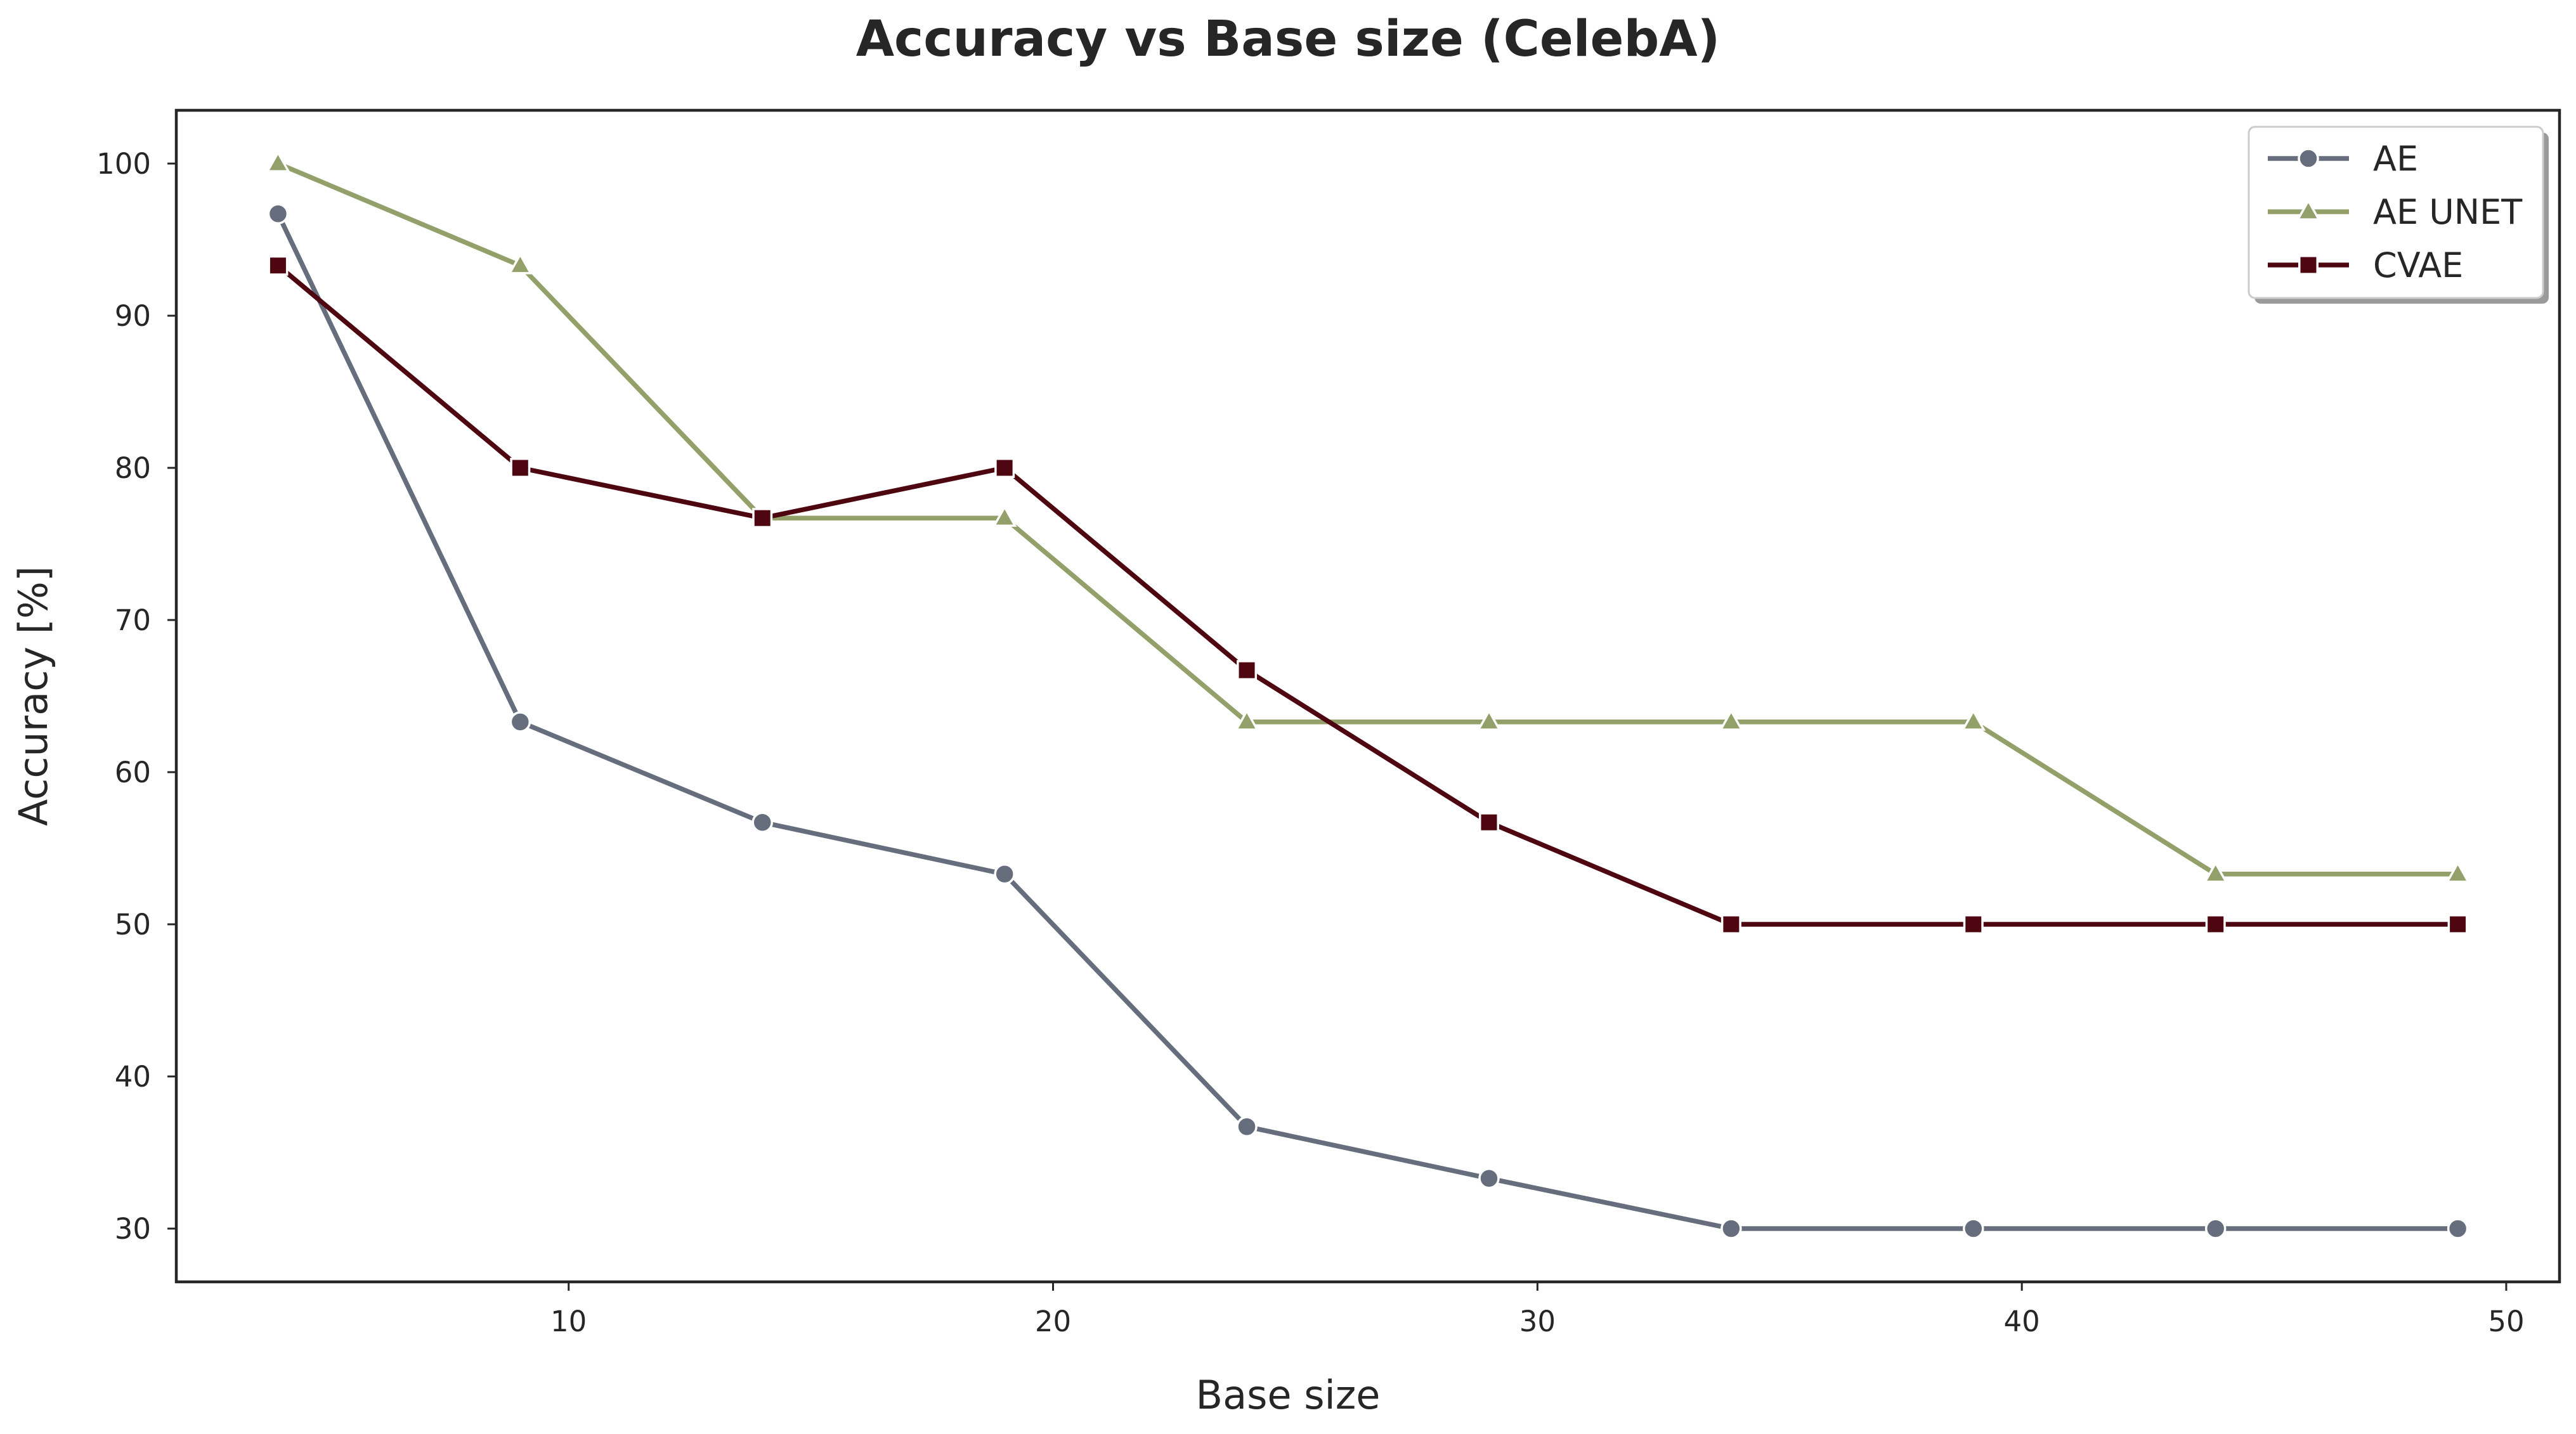 This screenshot has height=1434, width=2576. Describe the element at coordinates (133, 772) in the screenshot. I see `y-tick-label: 60` at that location.